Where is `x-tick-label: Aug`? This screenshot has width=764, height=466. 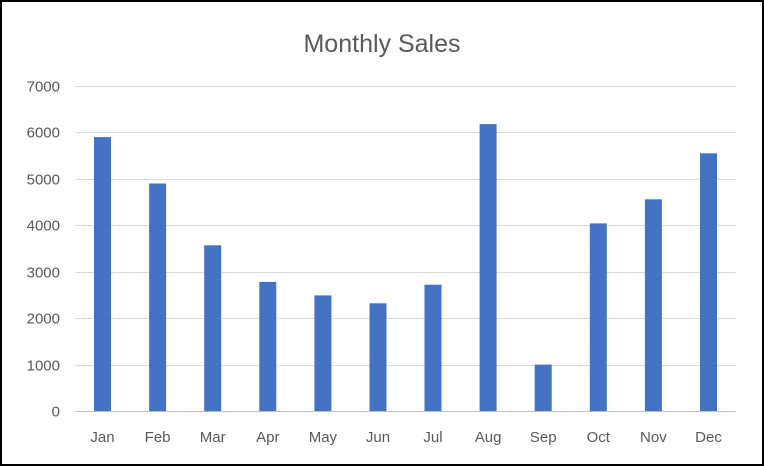 x-tick-label: Aug is located at coordinates (488, 437).